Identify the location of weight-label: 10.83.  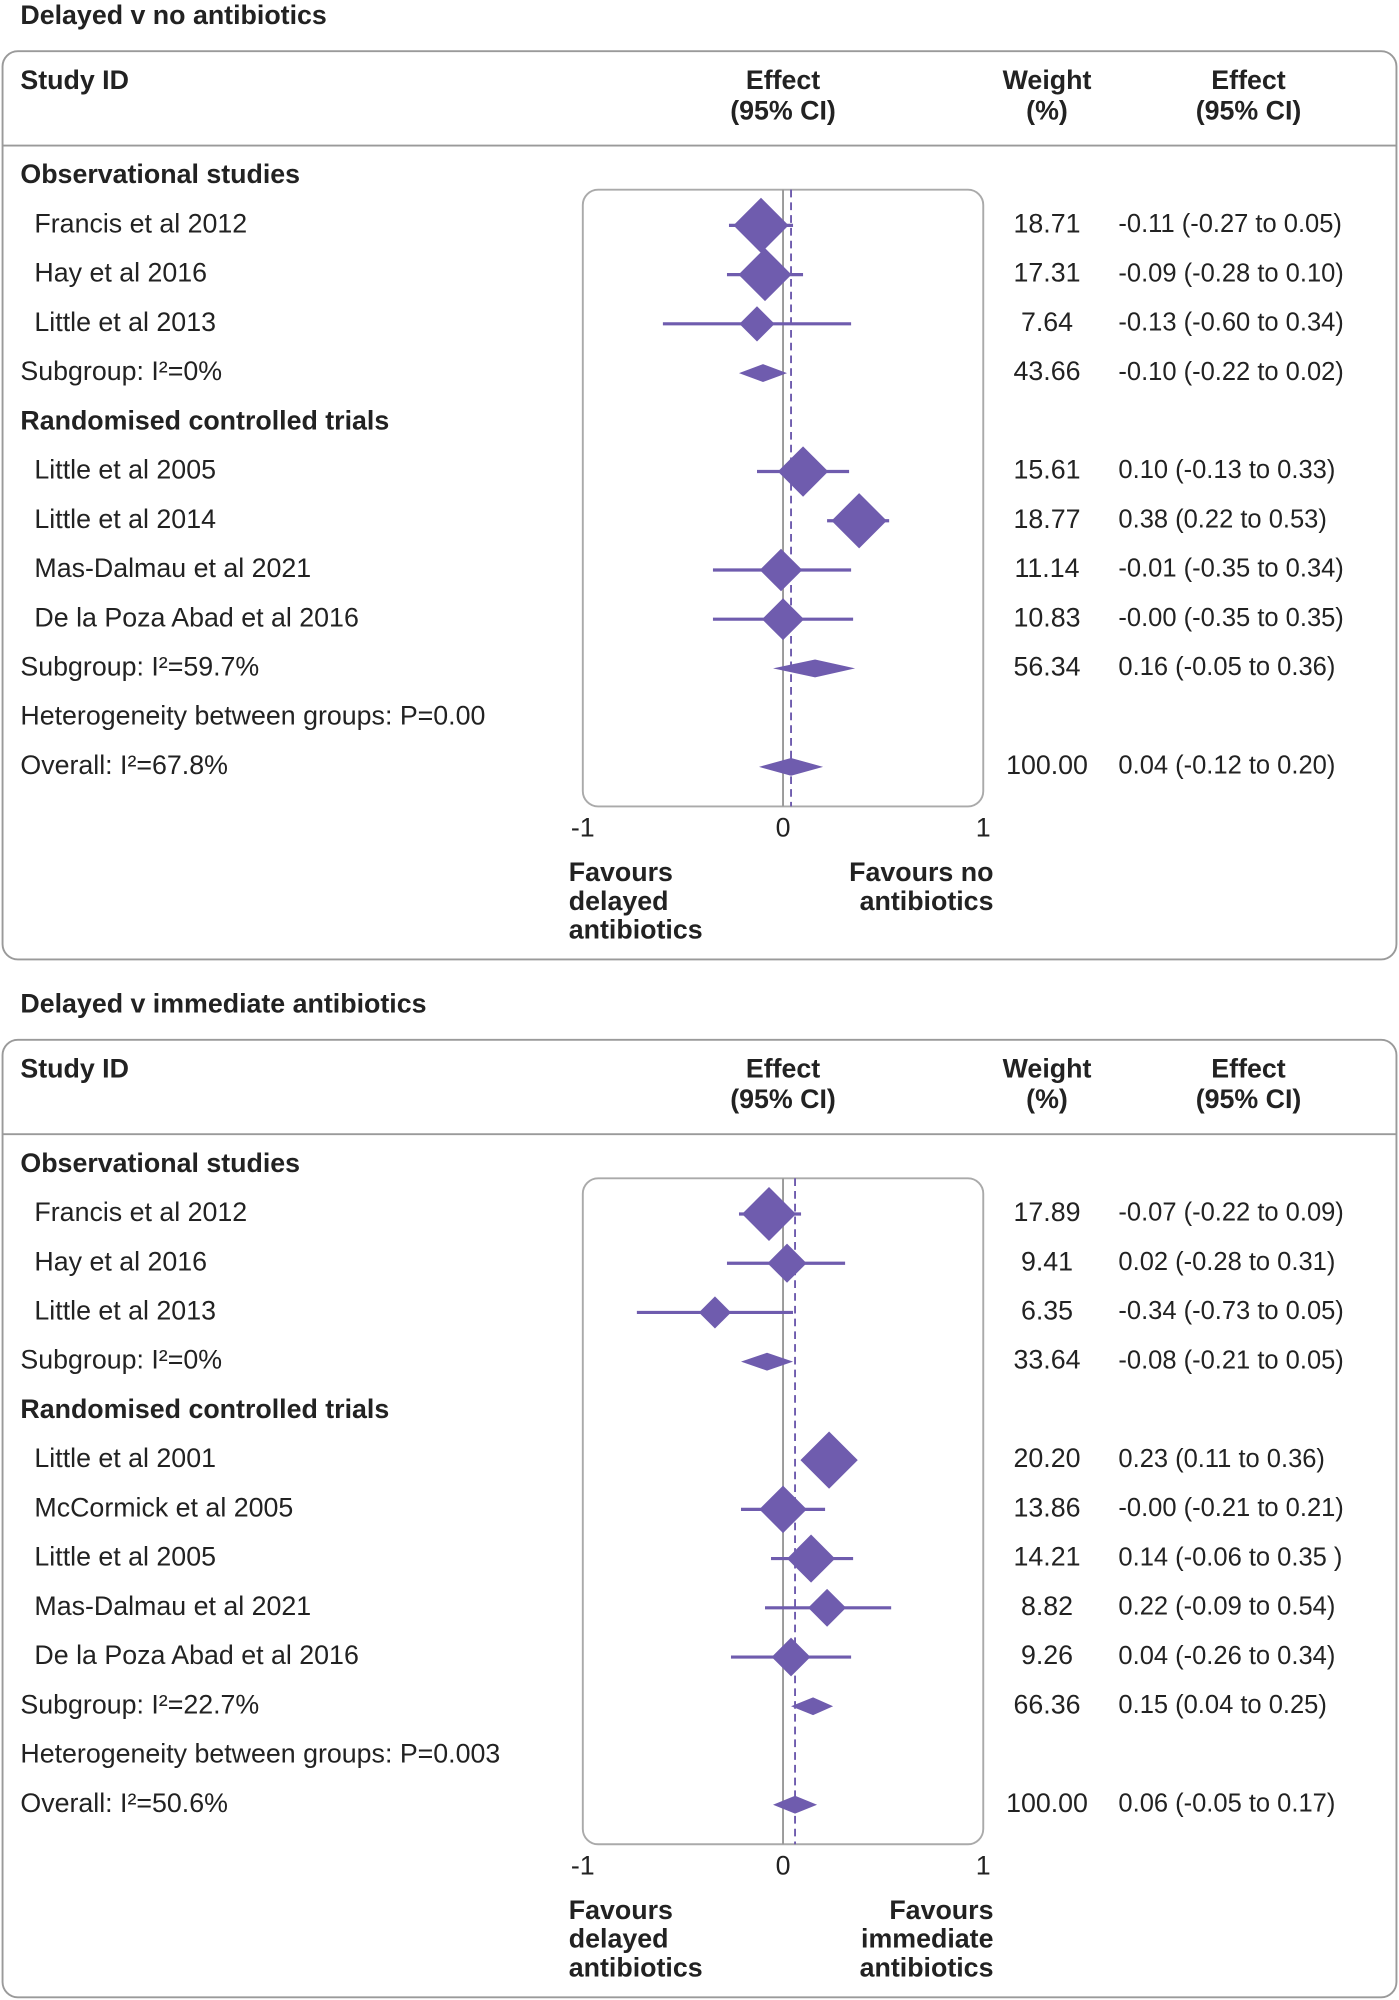
(1047, 617).